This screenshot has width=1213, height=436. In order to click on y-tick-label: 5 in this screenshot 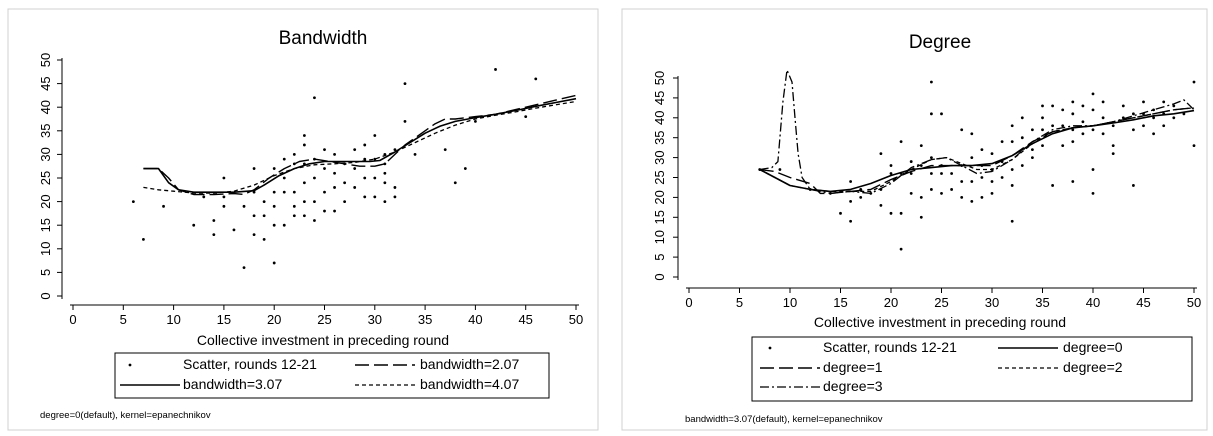, I will do `click(659, 256)`.